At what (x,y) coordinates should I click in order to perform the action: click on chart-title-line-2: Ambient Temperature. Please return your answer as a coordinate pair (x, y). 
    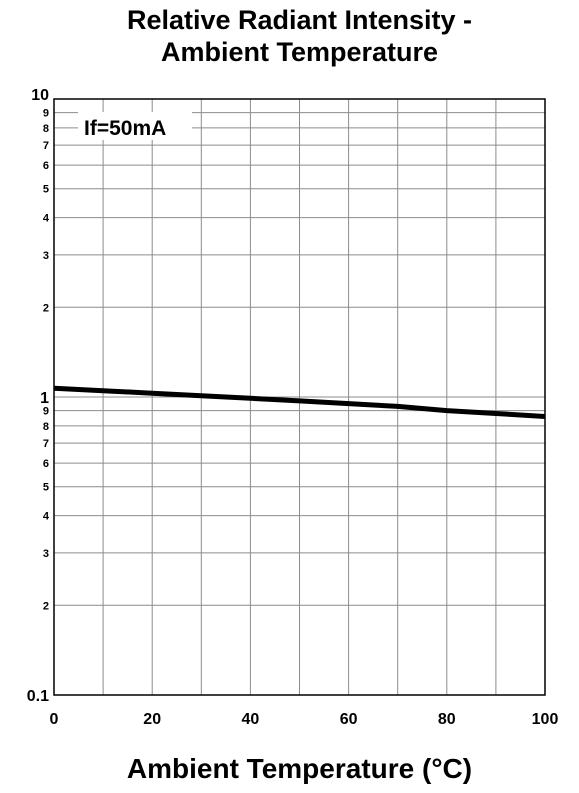
    Looking at the image, I should click on (299, 52).